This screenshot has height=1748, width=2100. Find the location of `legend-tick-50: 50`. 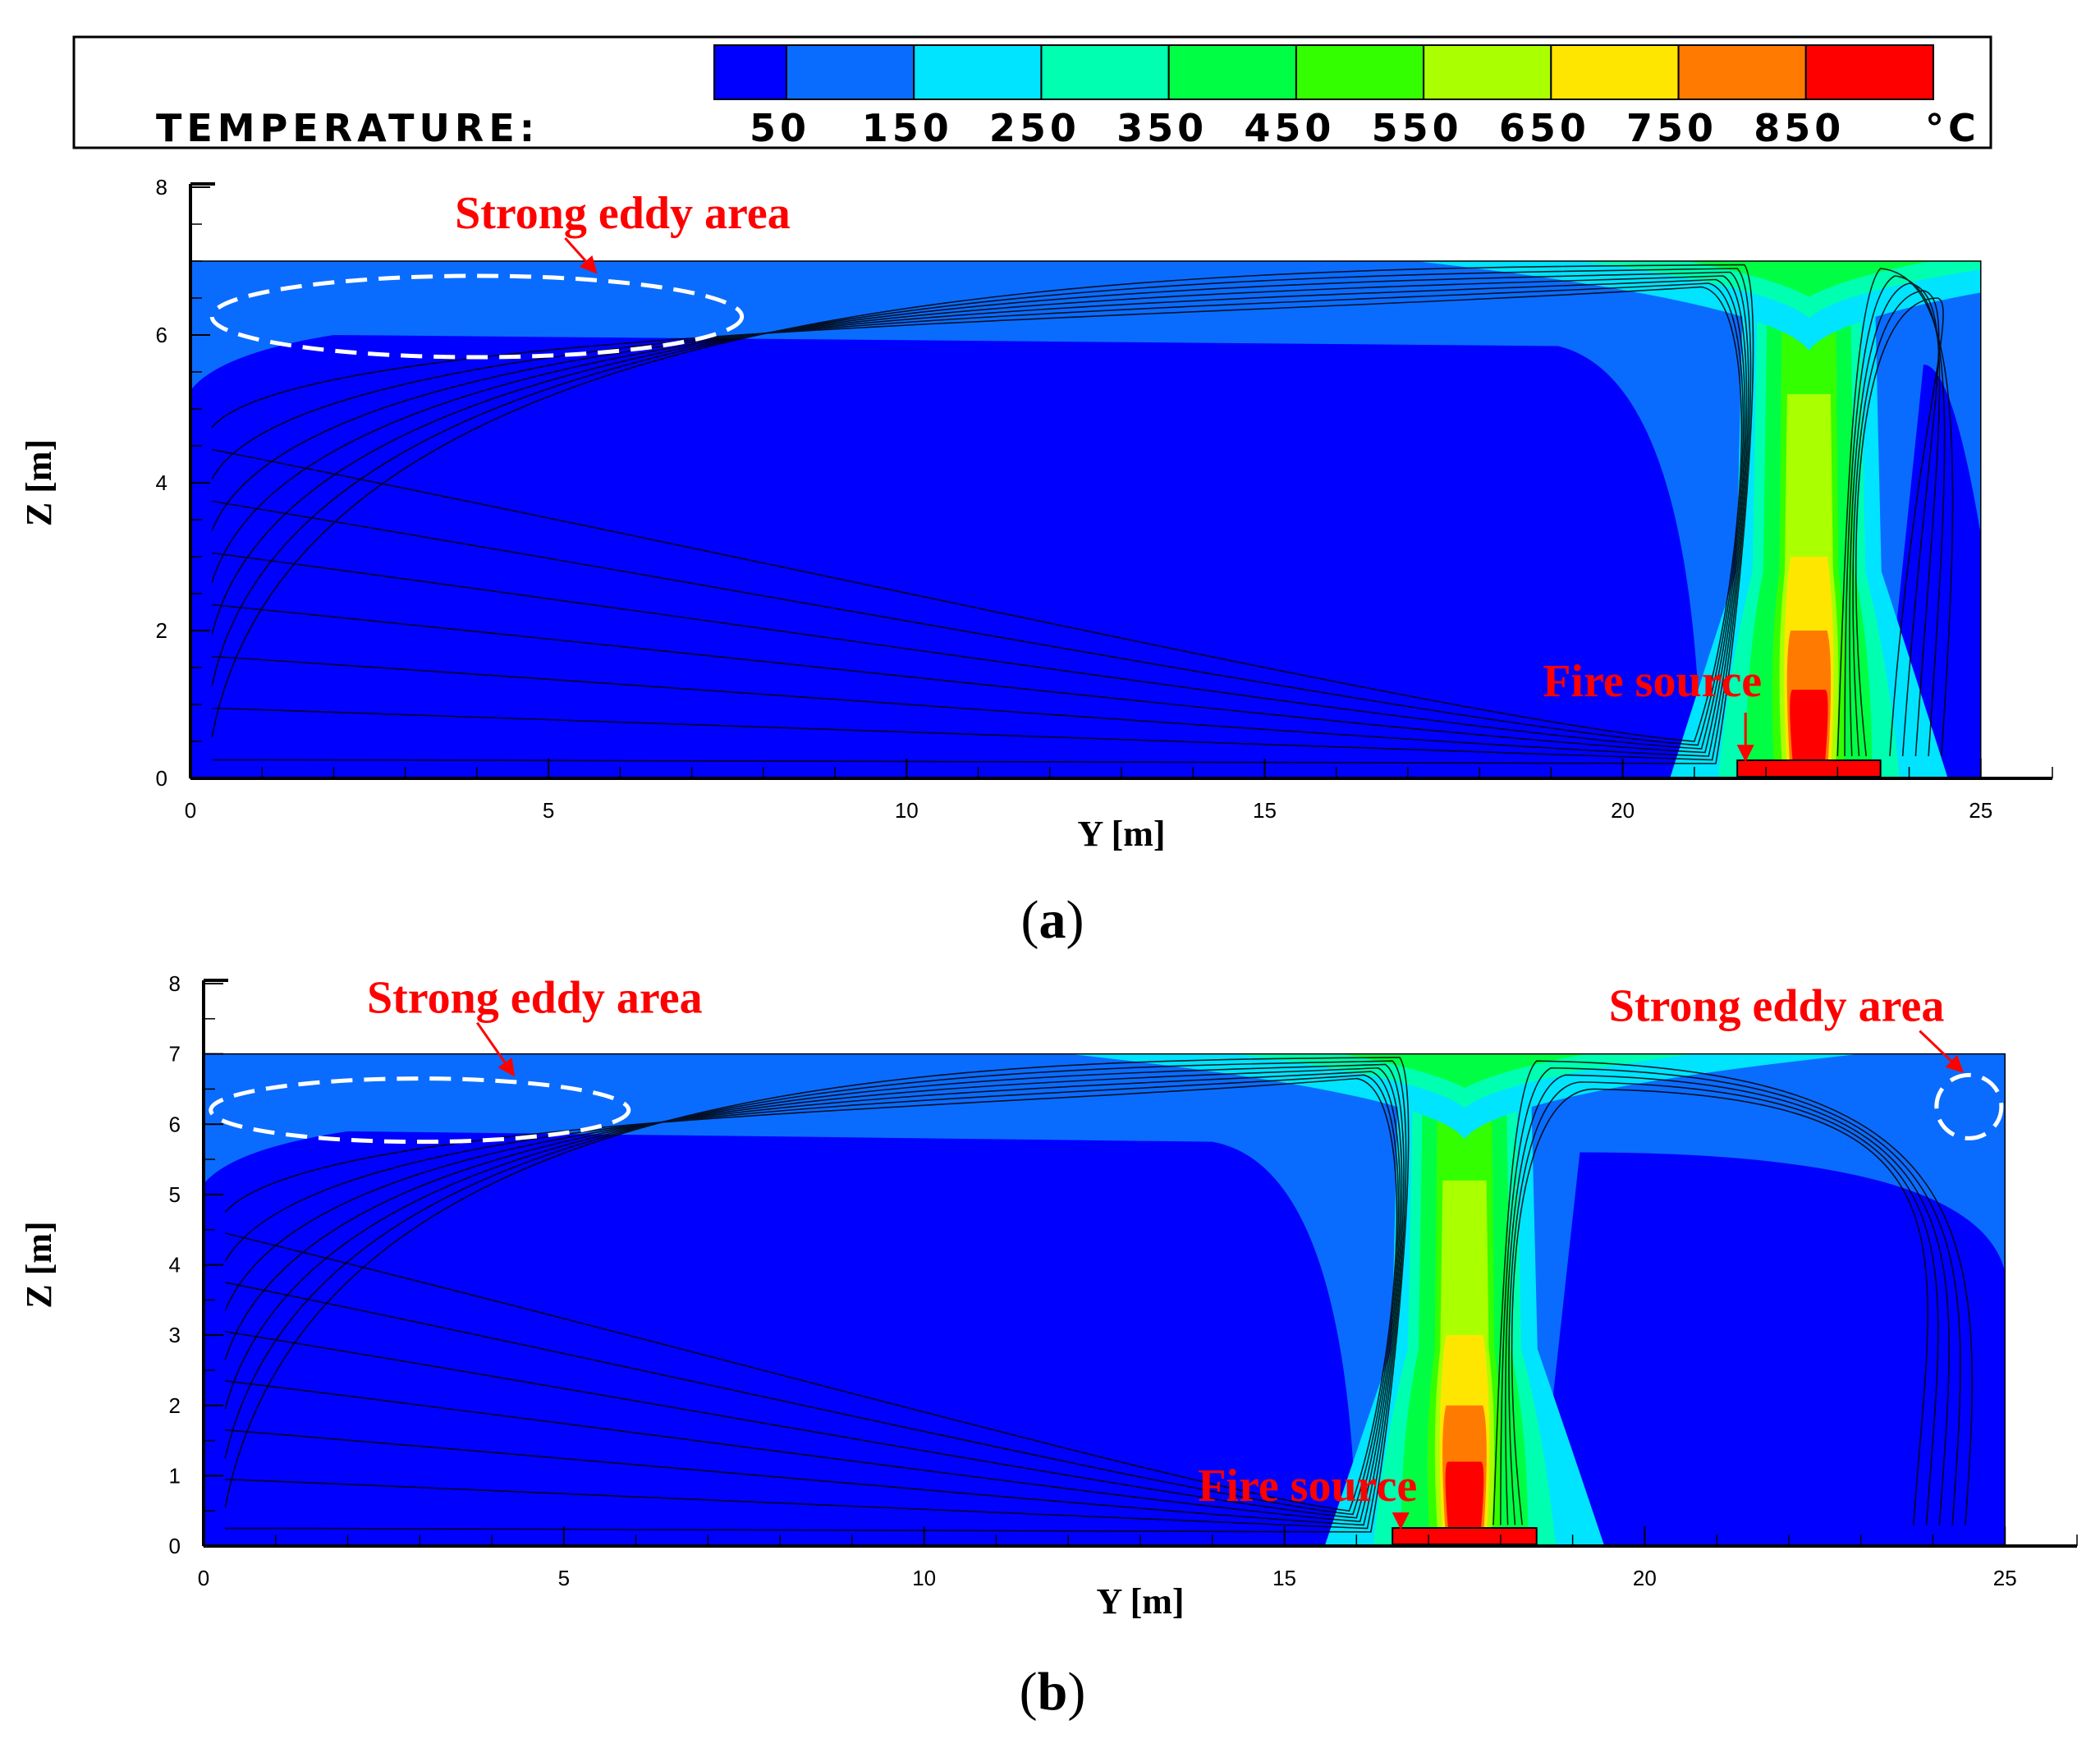

legend-tick-50: 50 is located at coordinates (780, 128).